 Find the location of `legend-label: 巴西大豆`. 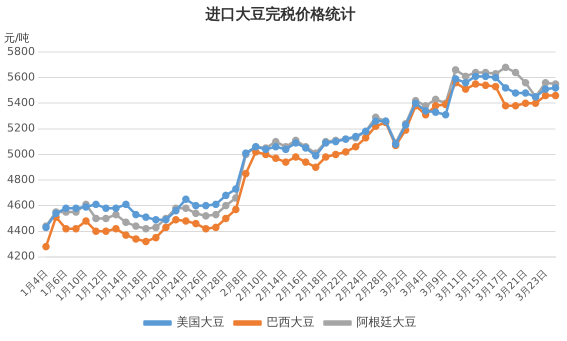

legend-label: 巴西大豆 is located at coordinates (290, 322).